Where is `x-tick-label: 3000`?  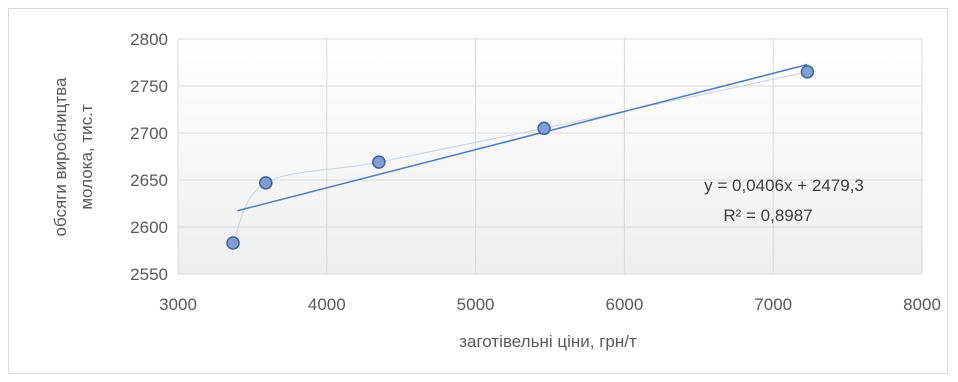 x-tick-label: 3000 is located at coordinates (178, 304).